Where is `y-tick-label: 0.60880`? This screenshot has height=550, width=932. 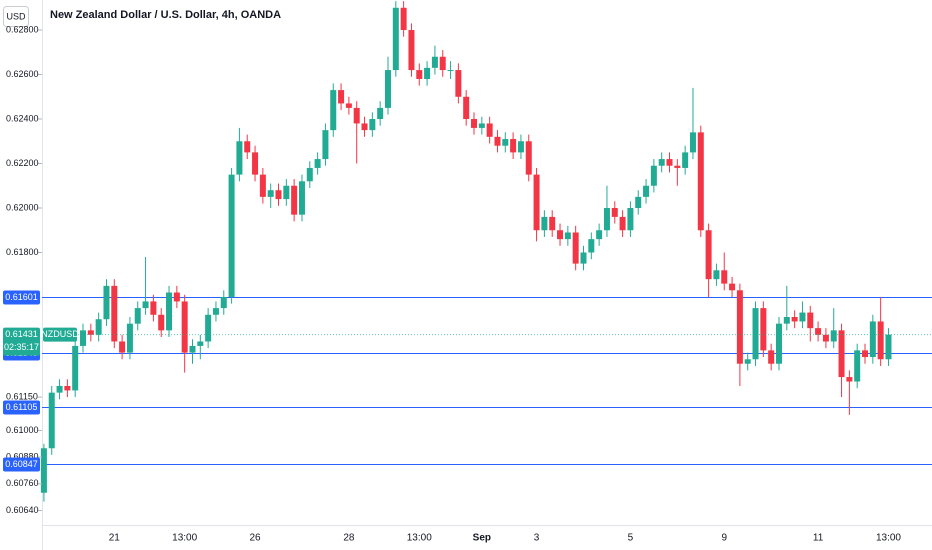 y-tick-label: 0.60880 is located at coordinates (22, 457).